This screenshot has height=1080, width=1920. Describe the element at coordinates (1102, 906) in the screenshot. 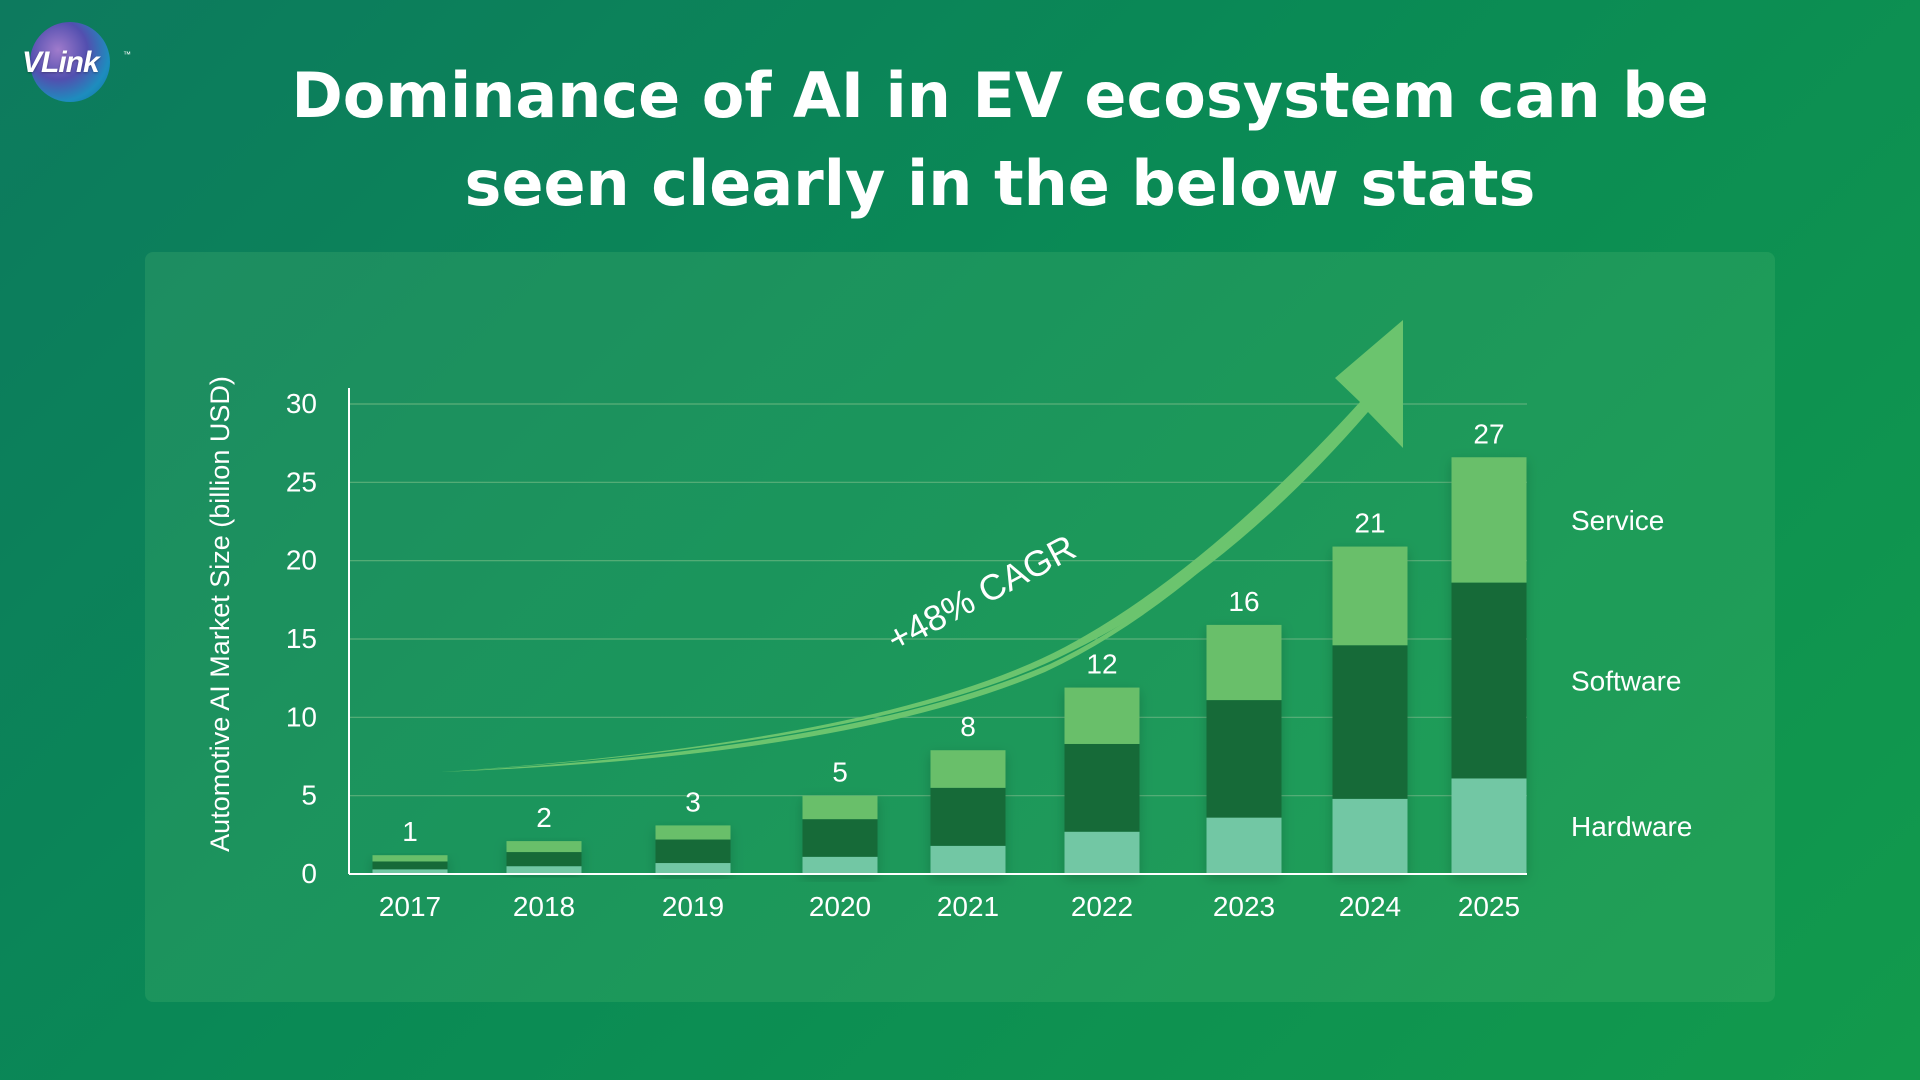

I see `x-tick-label-2022: 2022` at that location.